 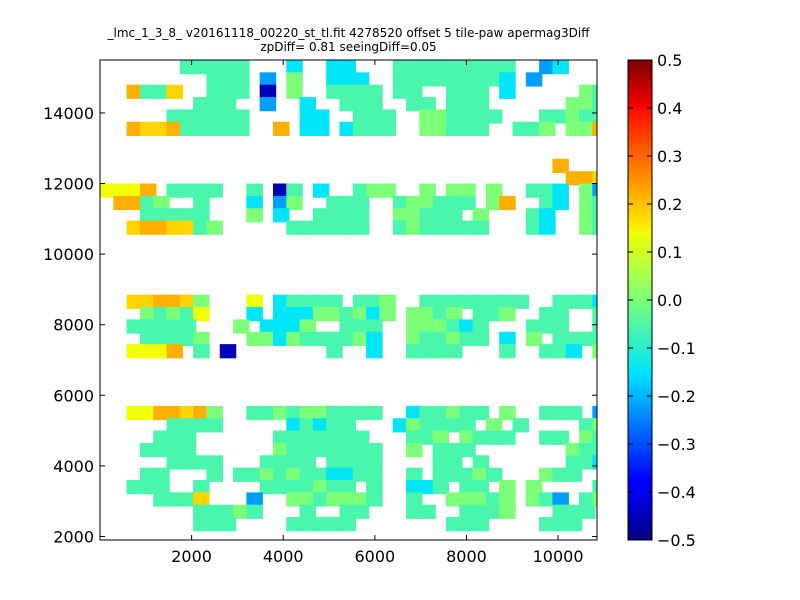 I want to click on colorbar-ticks: 0.5 0.4 0.3 0.2 0.1 0.0 −0.1 −0.2 −0.3 −0.4 −0.5, so click(x=662, y=300).